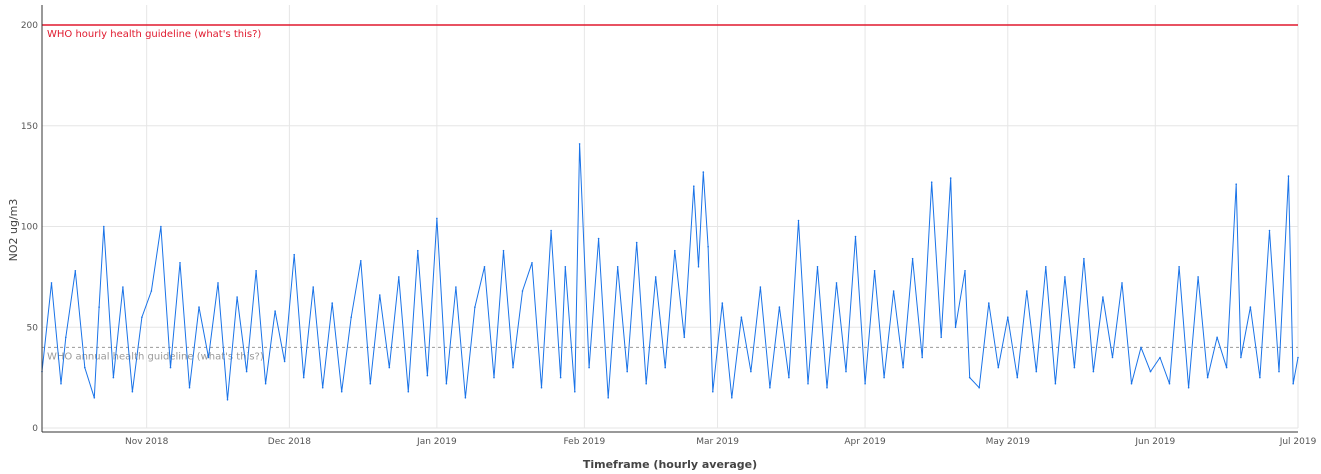 Image resolution: width=1321 pixels, height=474 pixels. I want to click on x-tick-label: May 2019, so click(1008, 442).